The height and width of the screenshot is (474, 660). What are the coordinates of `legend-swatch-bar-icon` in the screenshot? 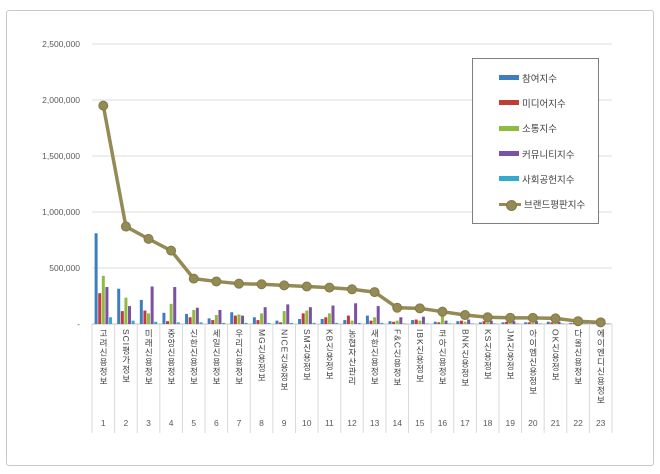 It's located at (509, 78).